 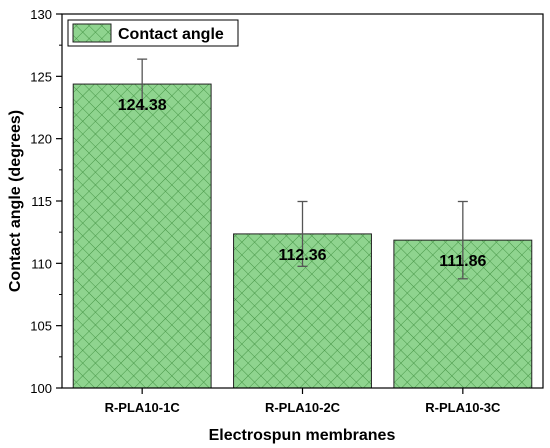 I want to click on data-label: 112.36, so click(x=302, y=255).